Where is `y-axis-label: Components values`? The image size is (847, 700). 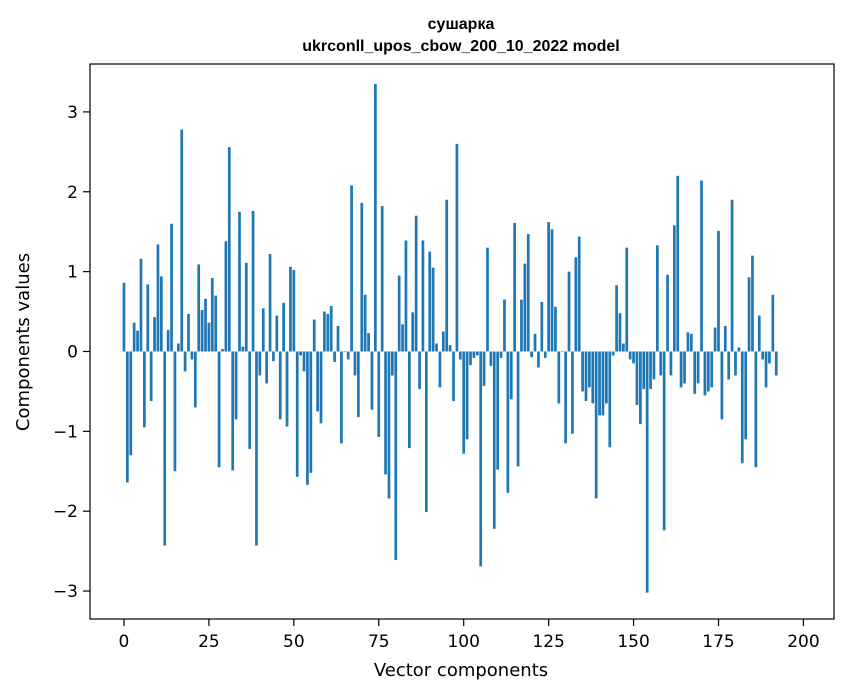 y-axis-label: Components values is located at coordinates (23, 342).